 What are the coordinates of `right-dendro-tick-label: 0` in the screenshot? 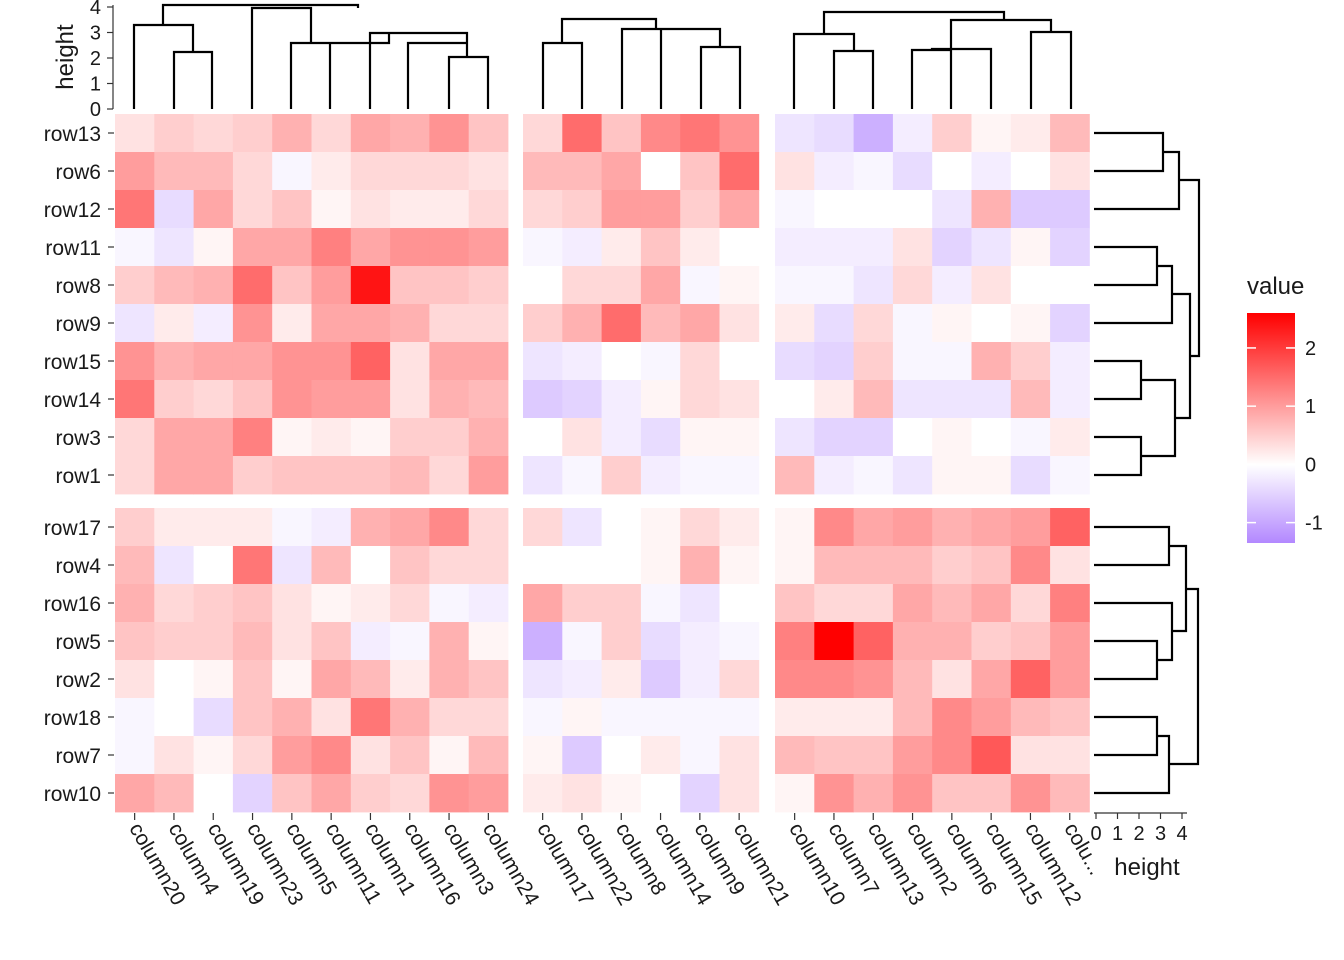 It's located at (1095, 834).